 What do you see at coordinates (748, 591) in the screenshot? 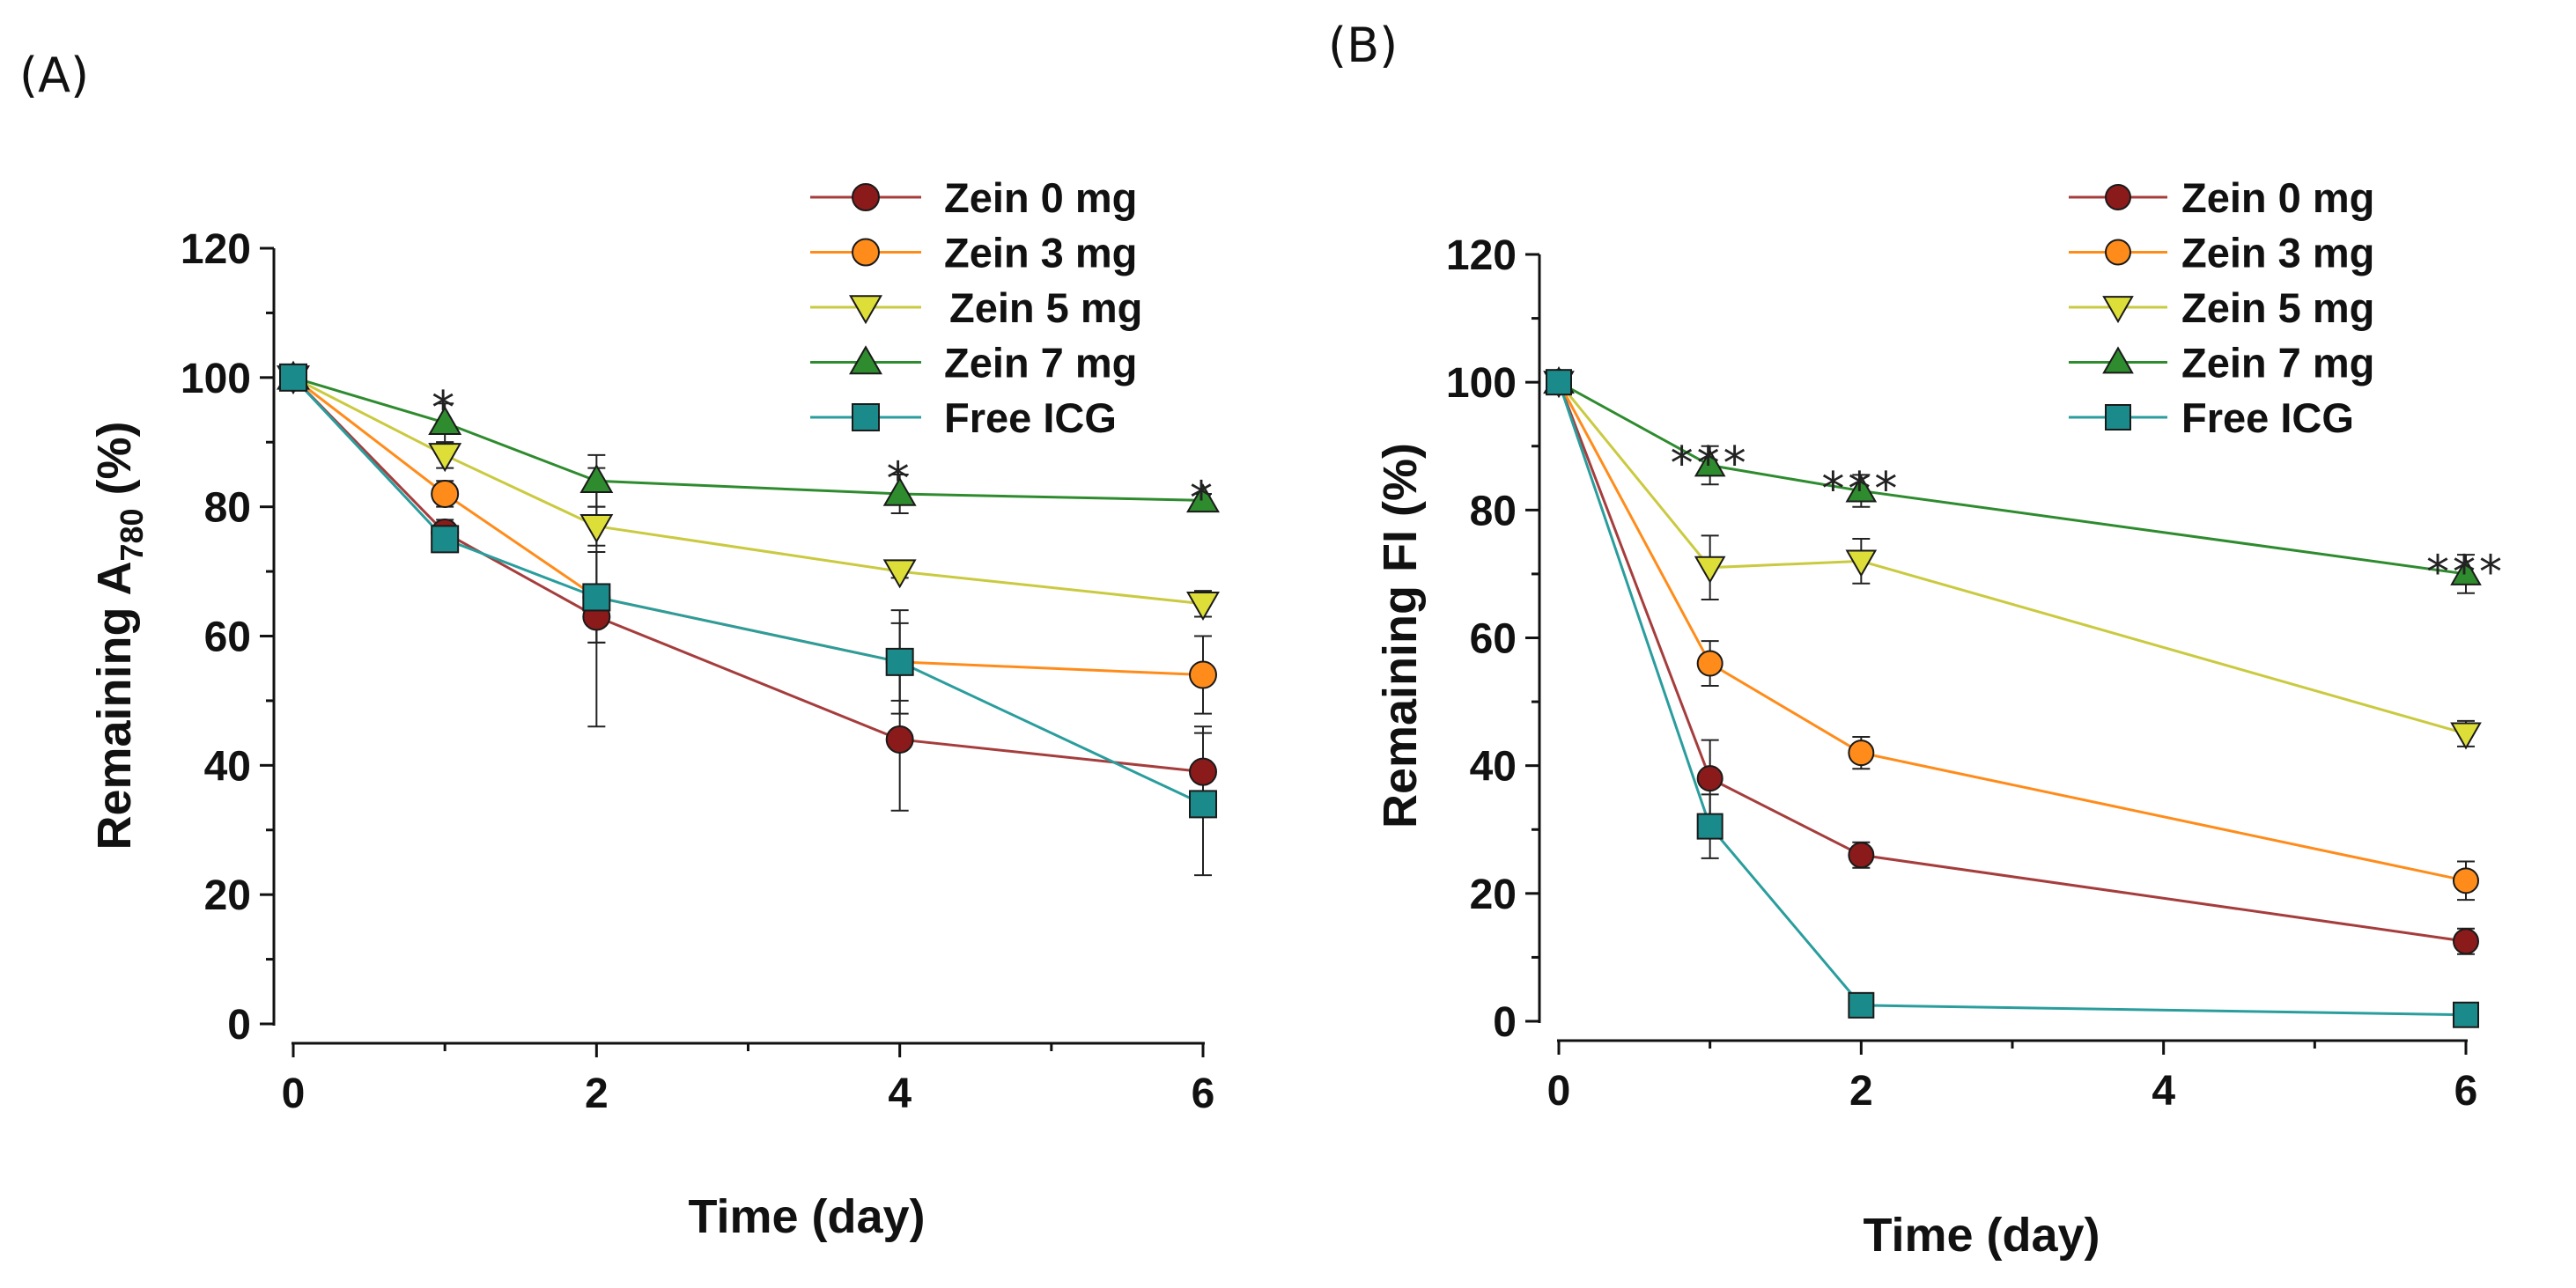
I see `series-line-free-icg` at bounding box center [748, 591].